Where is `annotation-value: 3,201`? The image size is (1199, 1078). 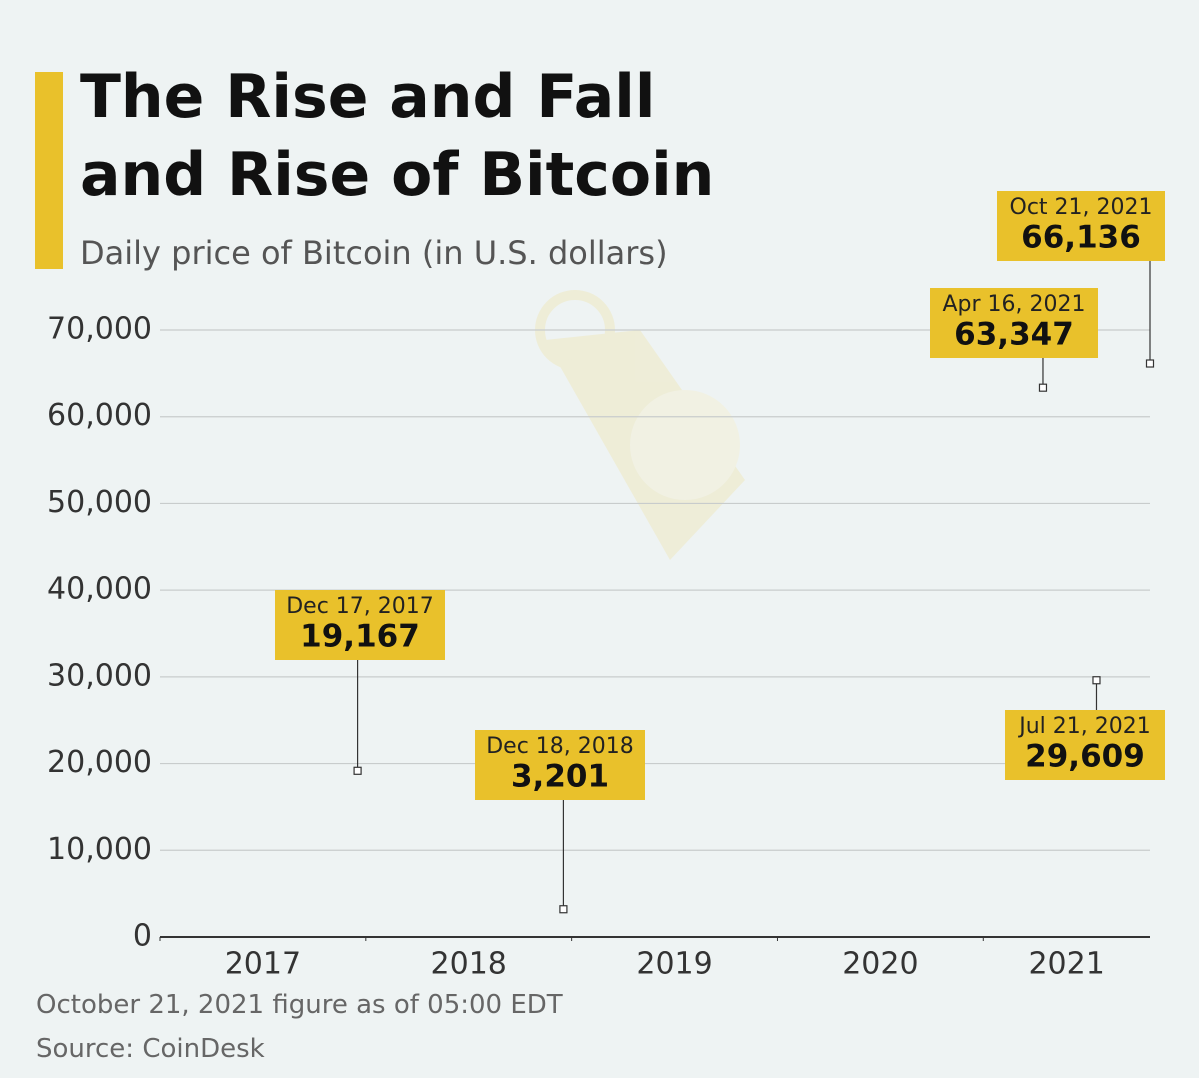
annotation-value: 3,201 is located at coordinates (560, 777).